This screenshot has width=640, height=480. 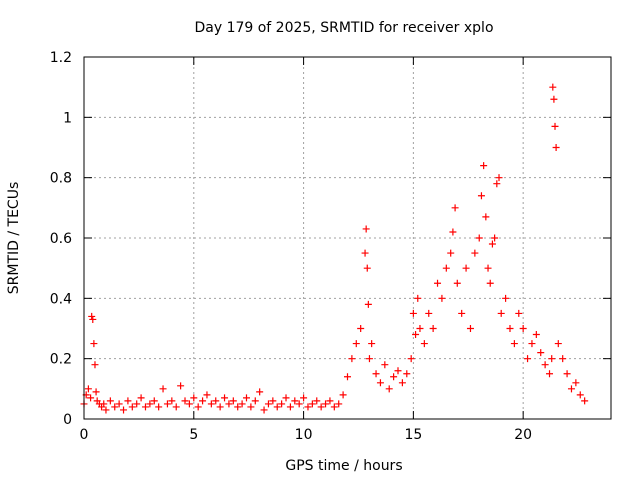 What do you see at coordinates (67, 420) in the screenshot?
I see `y-tick-label: 0` at bounding box center [67, 420].